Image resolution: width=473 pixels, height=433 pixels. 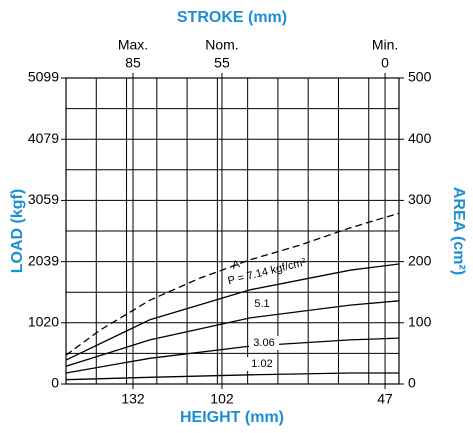 I want to click on y2-tick-label: 100, so click(x=420, y=322).